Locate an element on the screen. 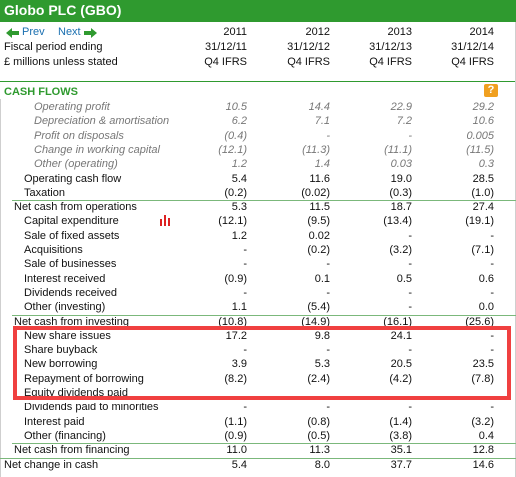  section-rule is located at coordinates (258, 81).